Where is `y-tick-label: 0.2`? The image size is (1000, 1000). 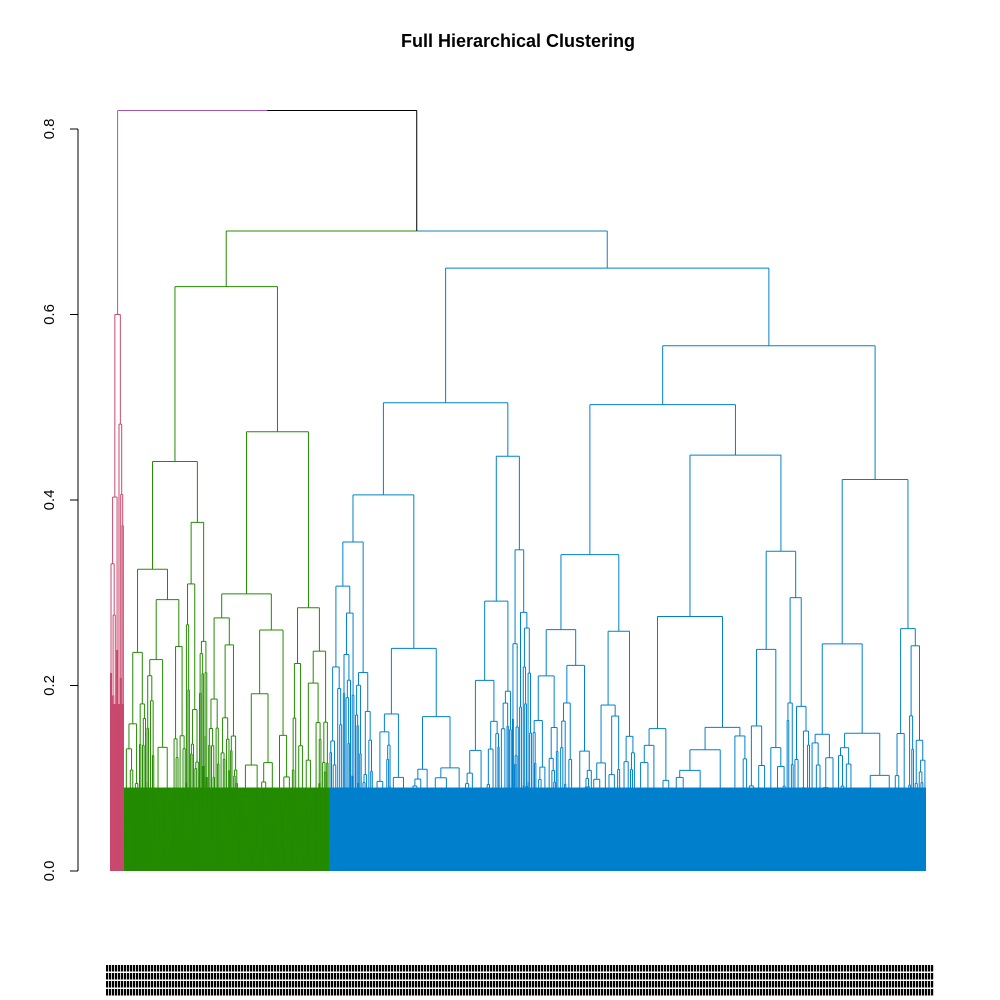 y-tick-label: 0.2 is located at coordinates (49, 685).